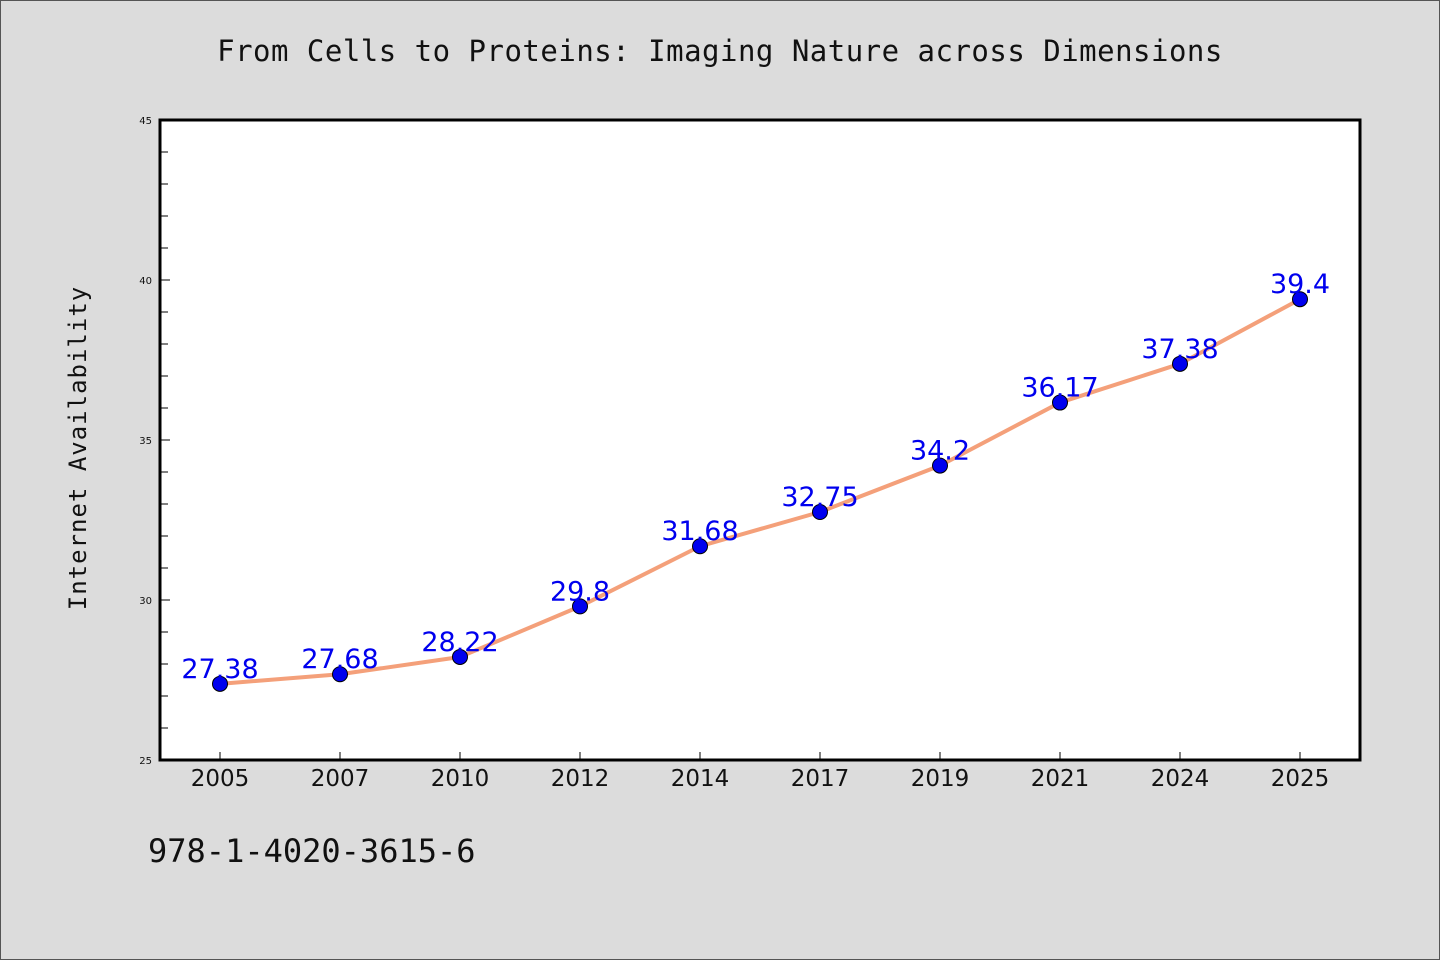  What do you see at coordinates (460, 779) in the screenshot?
I see `x-tick-label: 2010` at bounding box center [460, 779].